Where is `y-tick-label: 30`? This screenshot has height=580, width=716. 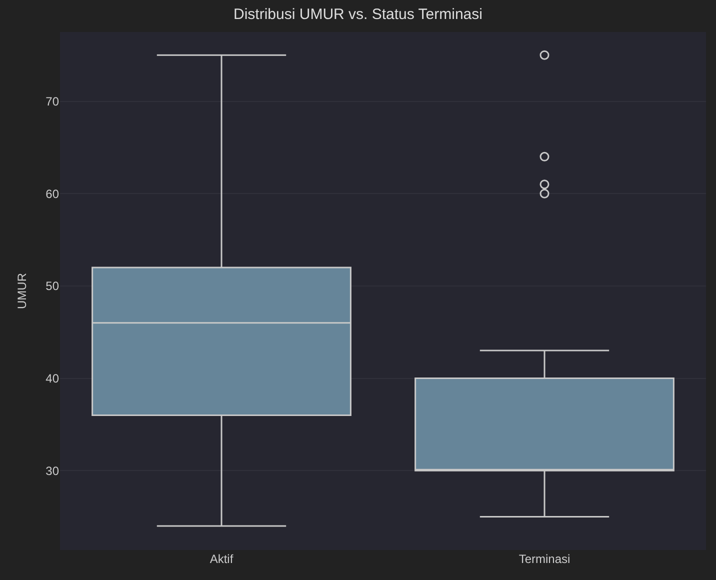
y-tick-label: 30 is located at coordinates (53, 471).